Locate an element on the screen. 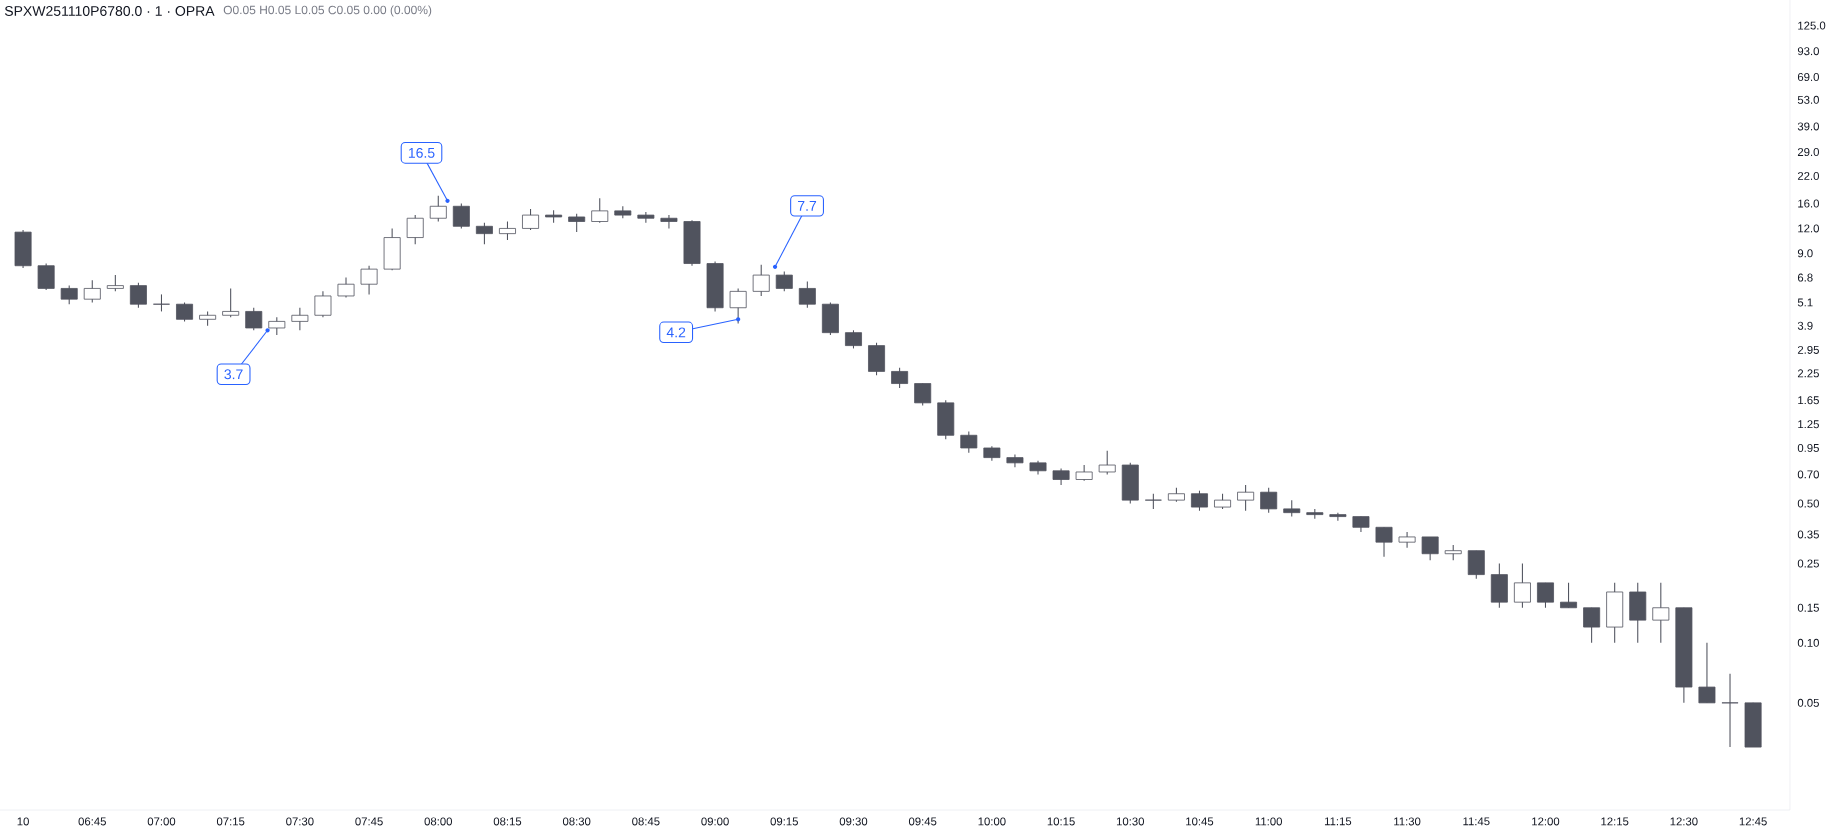 This screenshot has width=1832, height=833. y-tick-label: 29.0 is located at coordinates (1808, 152).